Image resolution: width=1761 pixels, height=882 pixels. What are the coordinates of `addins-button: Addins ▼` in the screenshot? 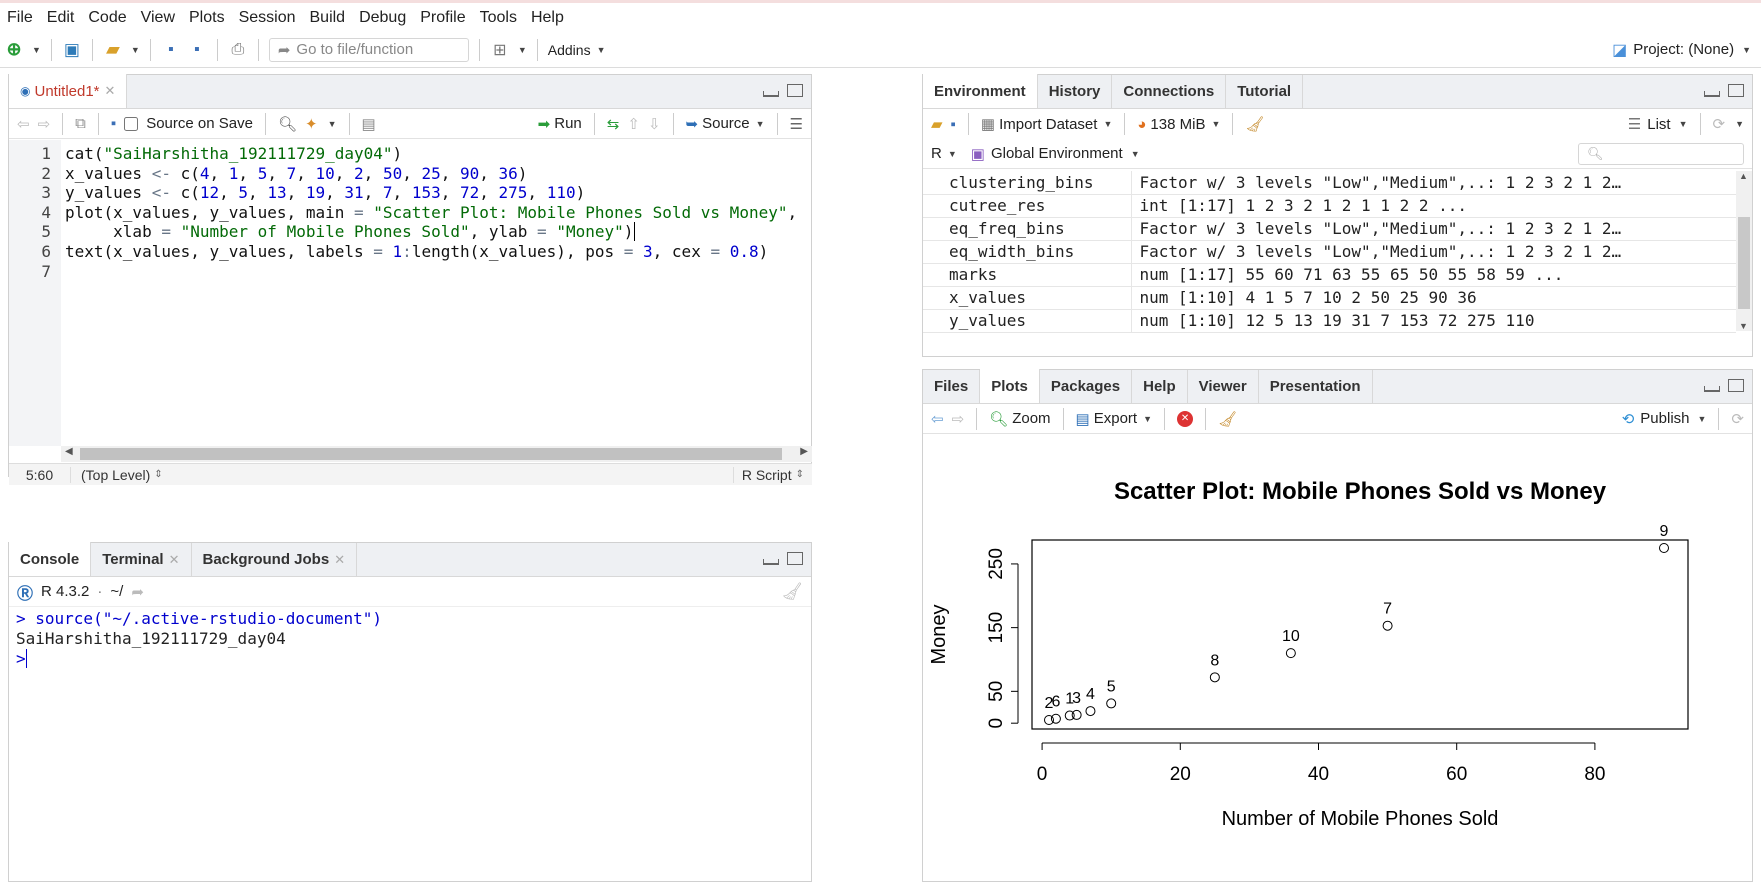 It's located at (577, 50).